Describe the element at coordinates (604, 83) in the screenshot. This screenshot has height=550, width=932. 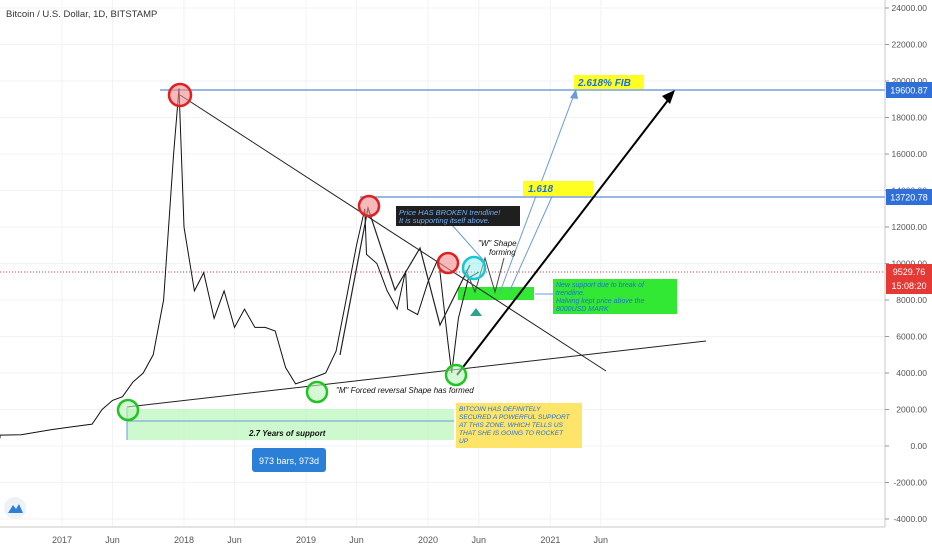
I see `fib-2618-label: 2.618% FIB` at that location.